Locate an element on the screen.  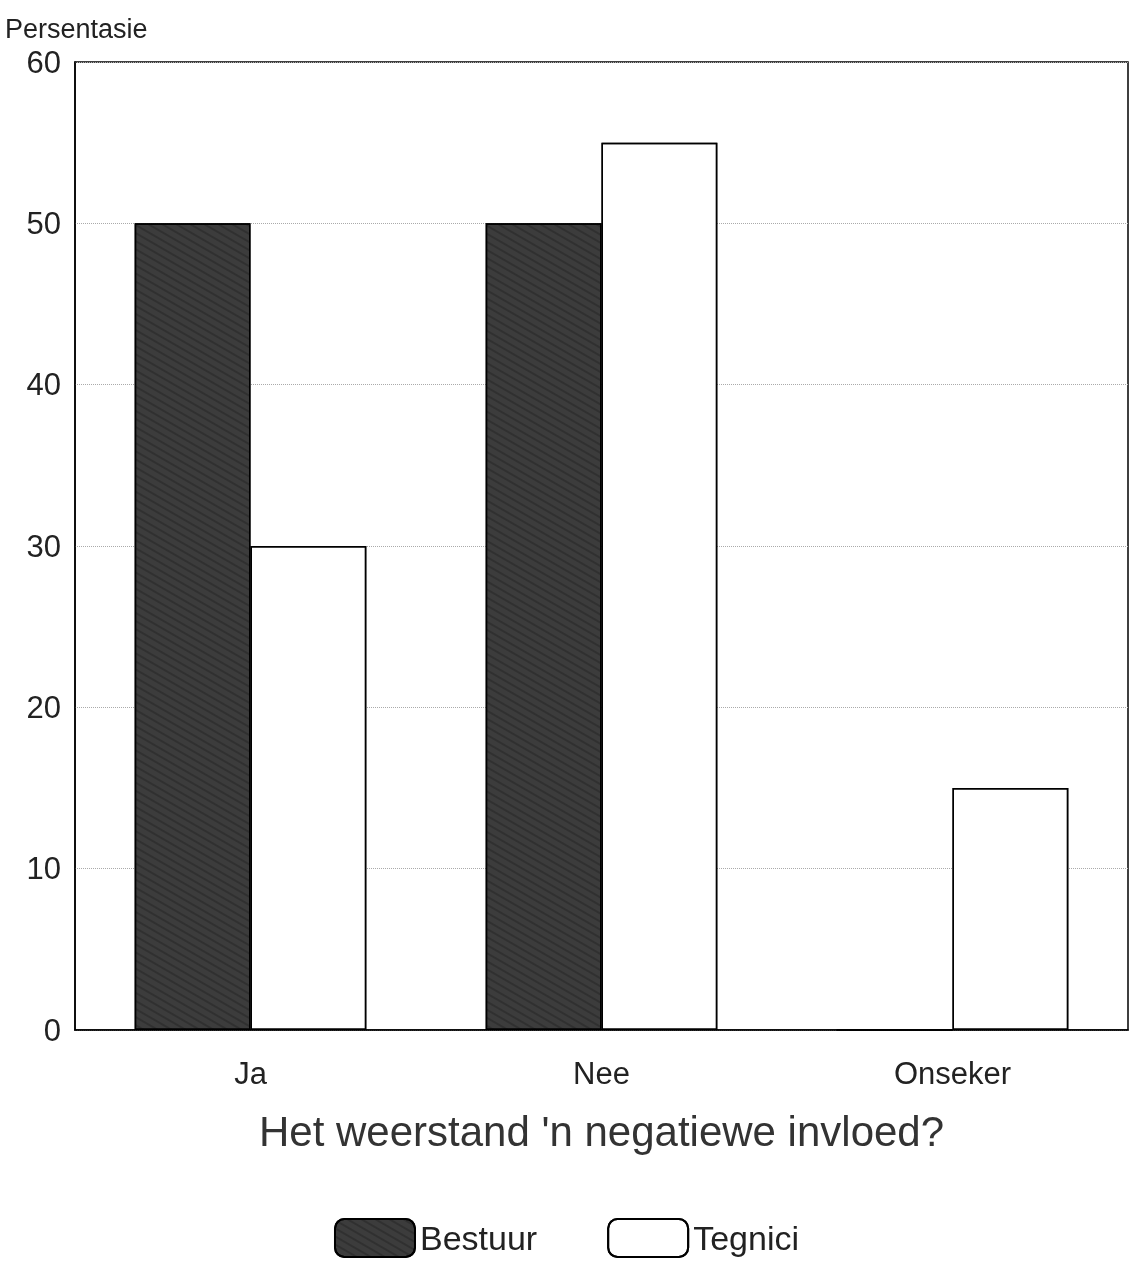
y-tick-label: 0 is located at coordinates (52, 1030).